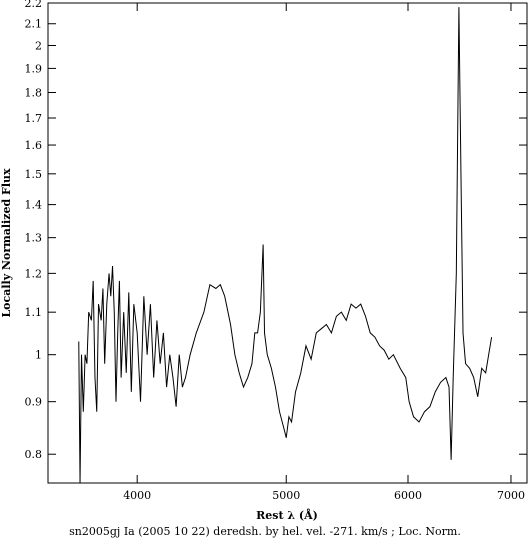 The width and height of the screenshot is (529, 550). Describe the element at coordinates (408, 495) in the screenshot. I see `x-tick-label: 6000` at that location.